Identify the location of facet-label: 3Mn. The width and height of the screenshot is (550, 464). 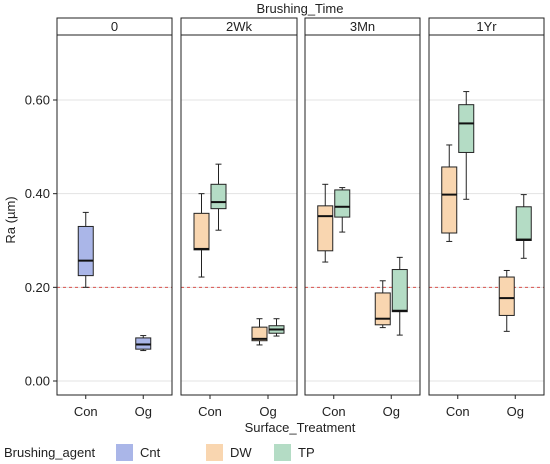
(362, 26).